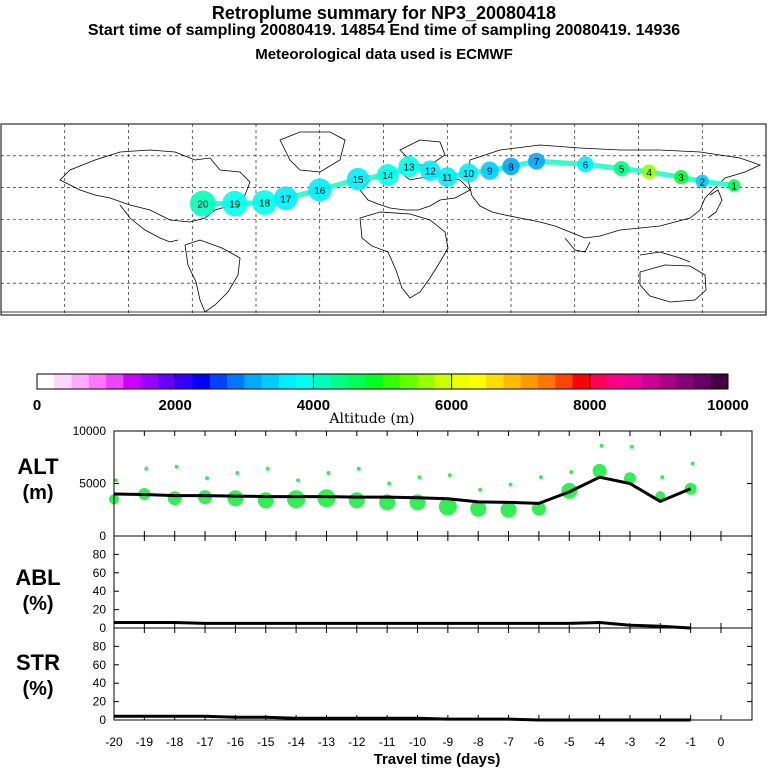 The width and height of the screenshot is (768, 768). I want to click on x-tick-label: -19, so click(145, 742).